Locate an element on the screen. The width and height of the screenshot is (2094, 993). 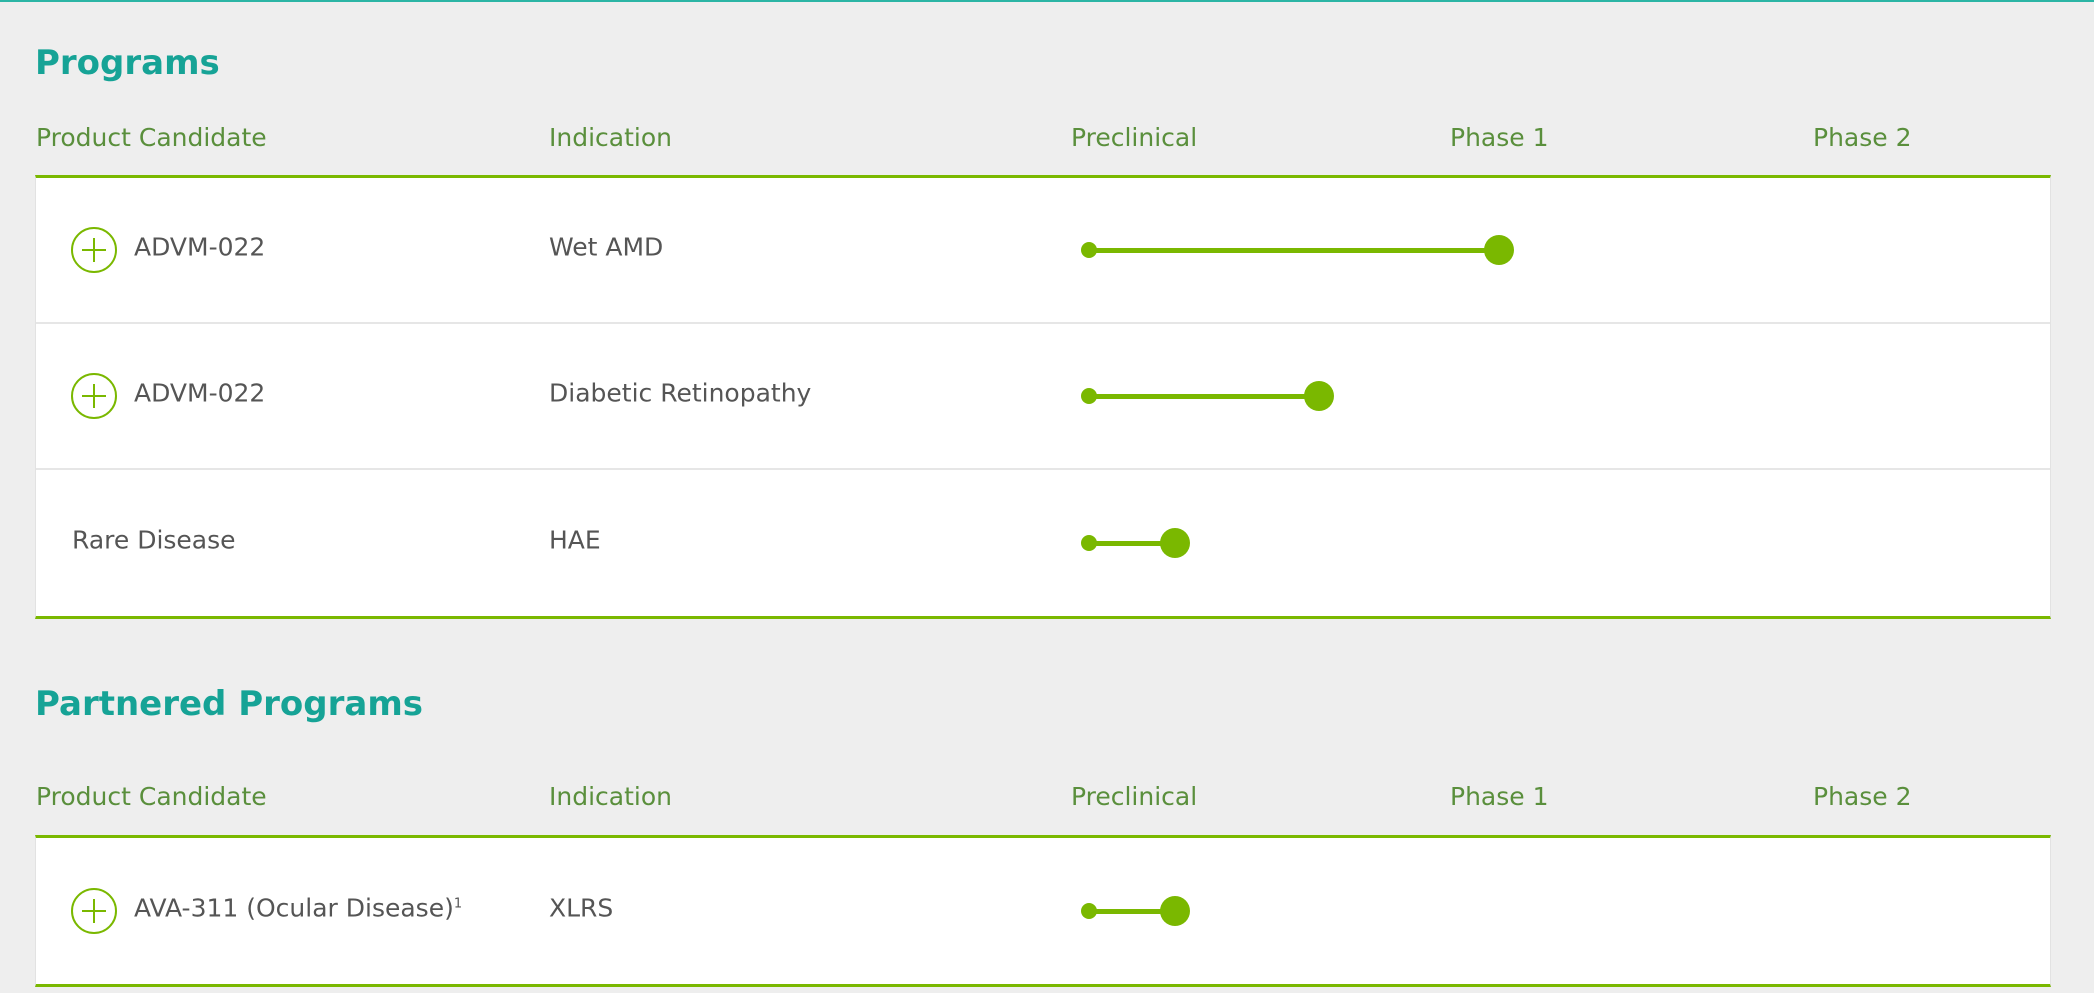
section-title: Partnered Programs is located at coordinates (229, 704).